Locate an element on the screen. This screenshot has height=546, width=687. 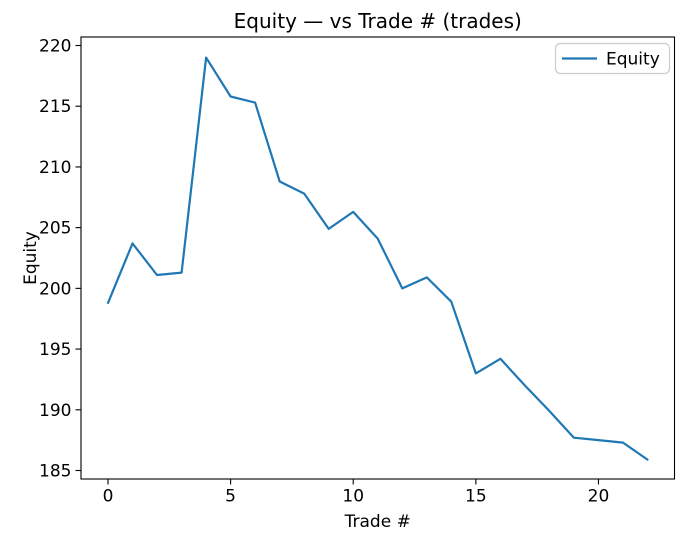
legend: Equity is located at coordinates (612, 58).